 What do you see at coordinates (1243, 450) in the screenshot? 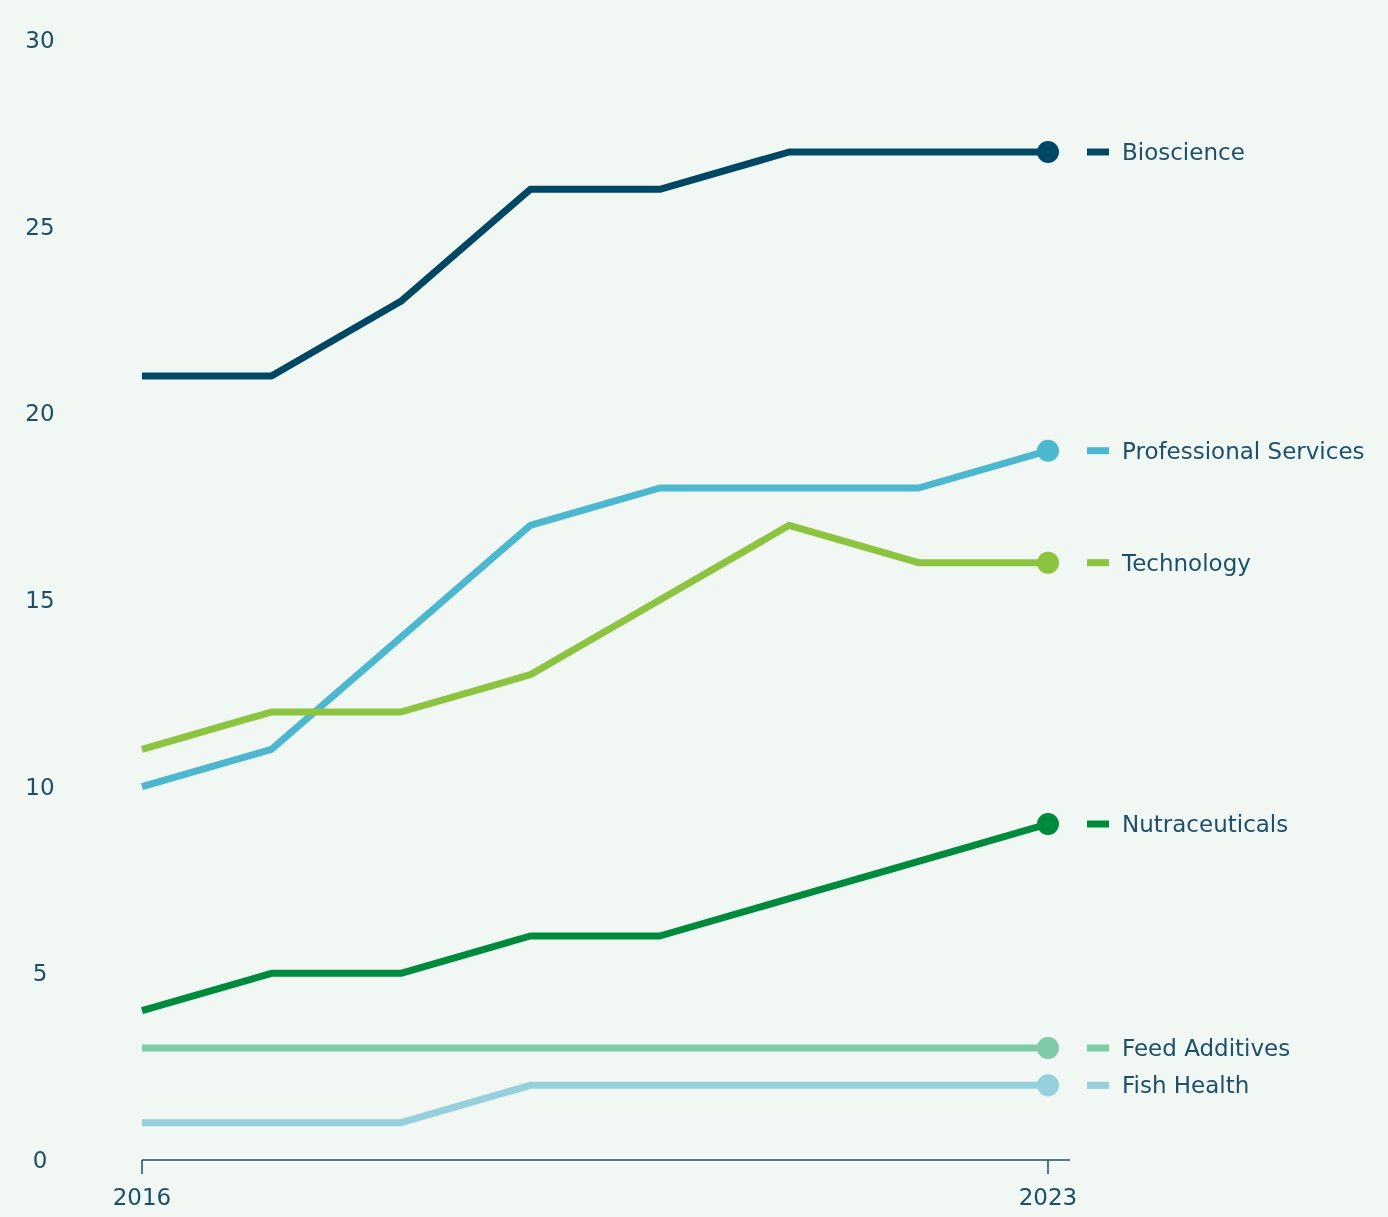
I see `legend-label: Professional Services` at bounding box center [1243, 450].